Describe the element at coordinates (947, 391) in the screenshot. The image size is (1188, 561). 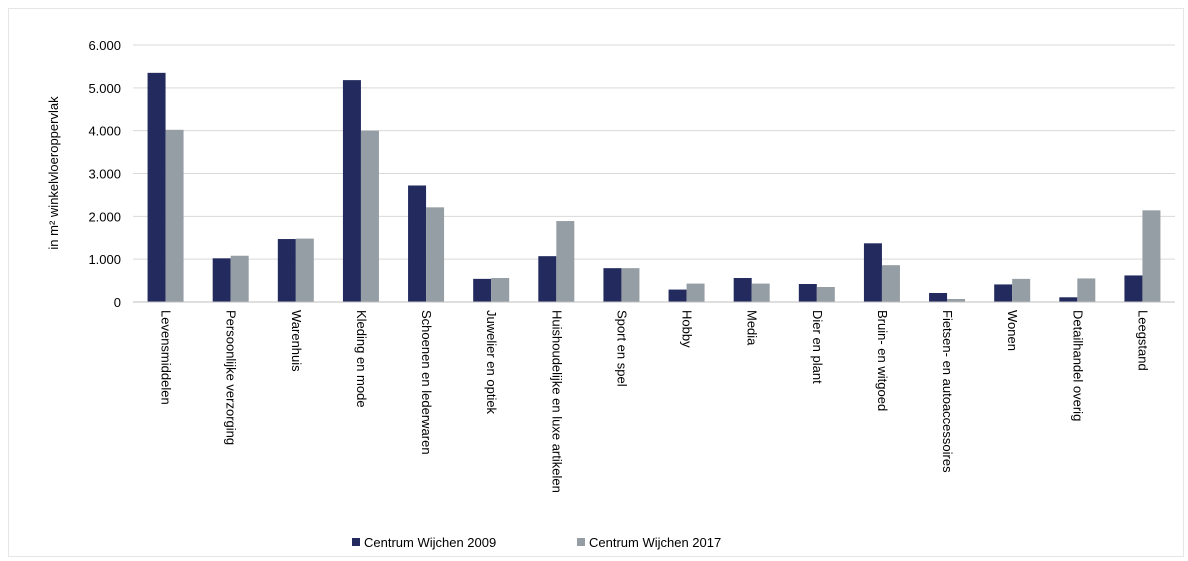
I see `category-label: Fietsen- en autoaccessoires` at that location.